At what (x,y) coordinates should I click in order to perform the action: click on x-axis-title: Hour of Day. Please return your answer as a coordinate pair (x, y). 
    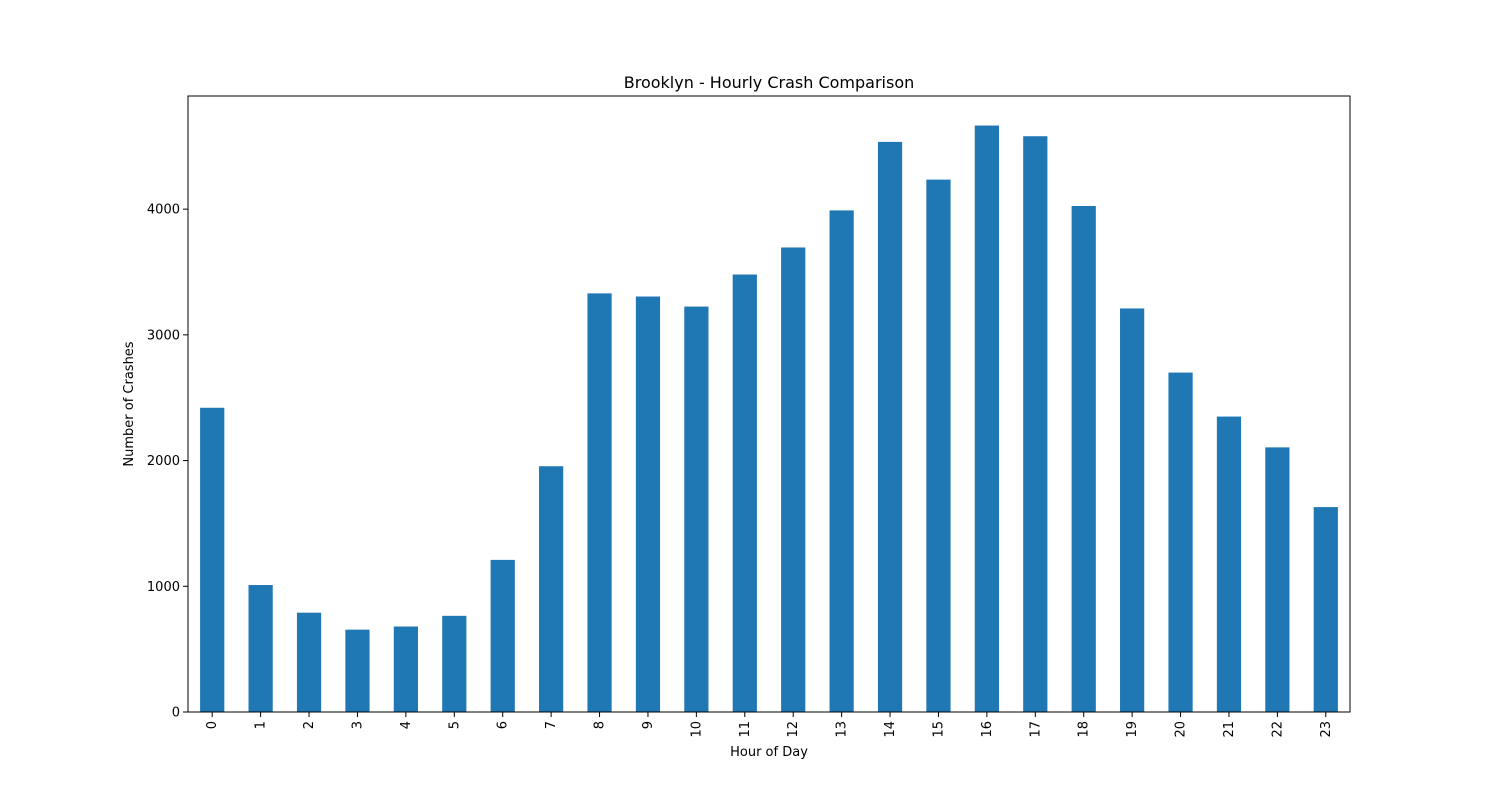
    Looking at the image, I should click on (769, 752).